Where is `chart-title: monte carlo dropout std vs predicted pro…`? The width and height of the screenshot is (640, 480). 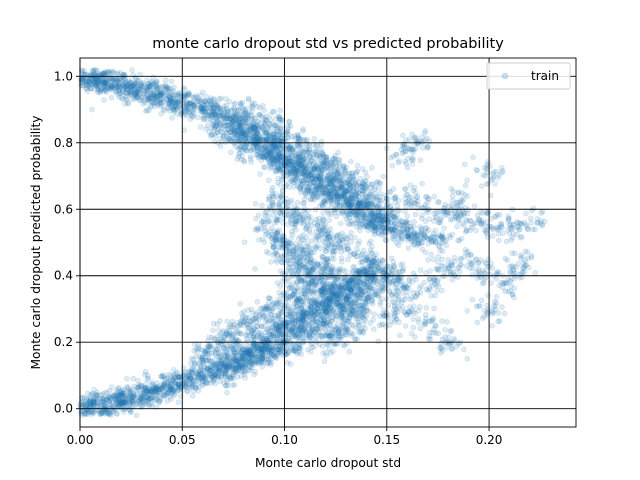
chart-title: monte carlo dropout std vs predicted pro… is located at coordinates (328, 44).